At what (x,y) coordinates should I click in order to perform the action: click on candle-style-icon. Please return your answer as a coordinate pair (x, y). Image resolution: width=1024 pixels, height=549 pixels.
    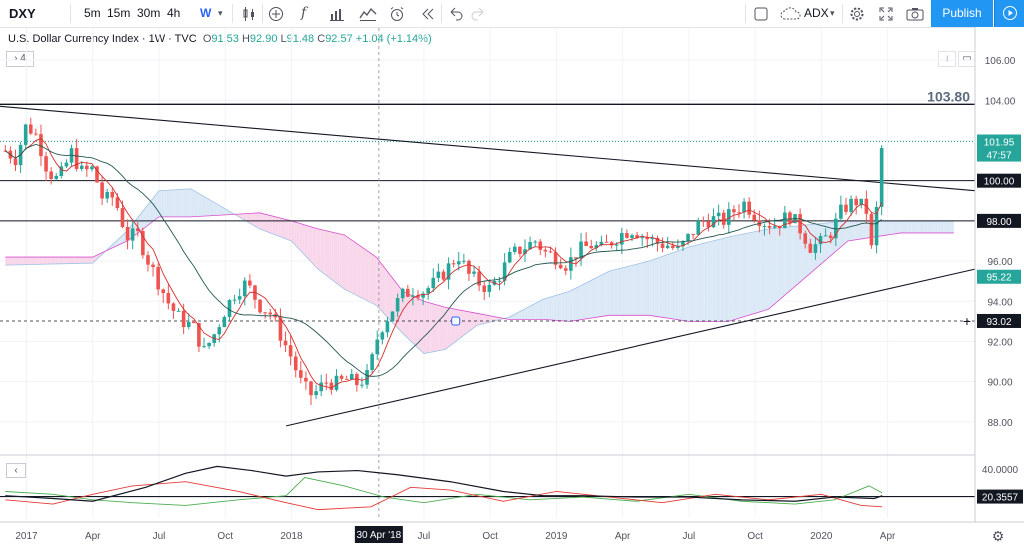
    Looking at the image, I should click on (249, 13).